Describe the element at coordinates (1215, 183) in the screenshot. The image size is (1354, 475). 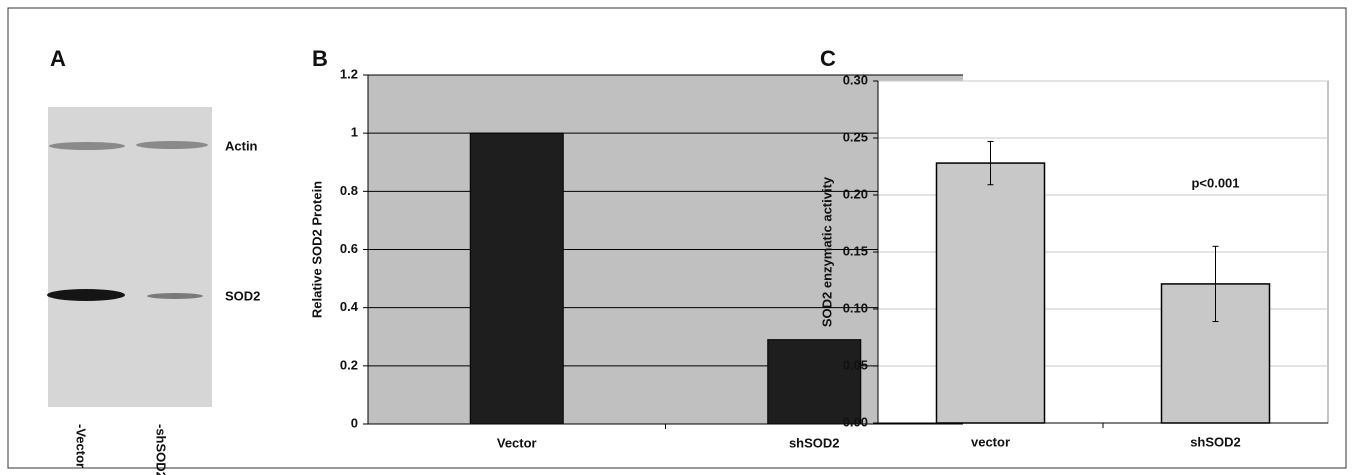
I see `annotation: p<0.001` at that location.